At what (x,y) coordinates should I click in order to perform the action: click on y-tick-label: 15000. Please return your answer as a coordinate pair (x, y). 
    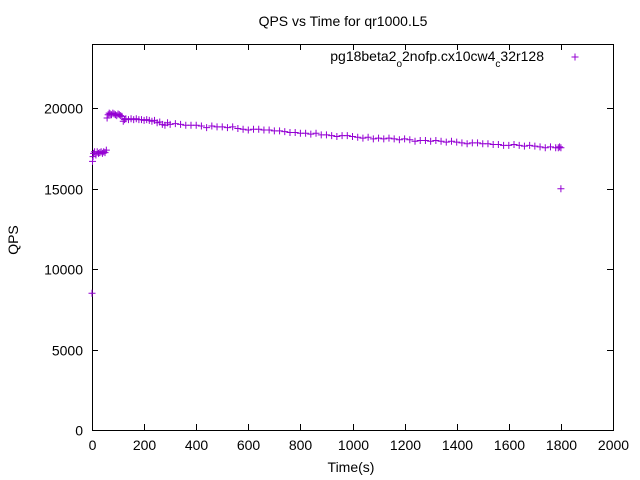
    Looking at the image, I should click on (63, 190).